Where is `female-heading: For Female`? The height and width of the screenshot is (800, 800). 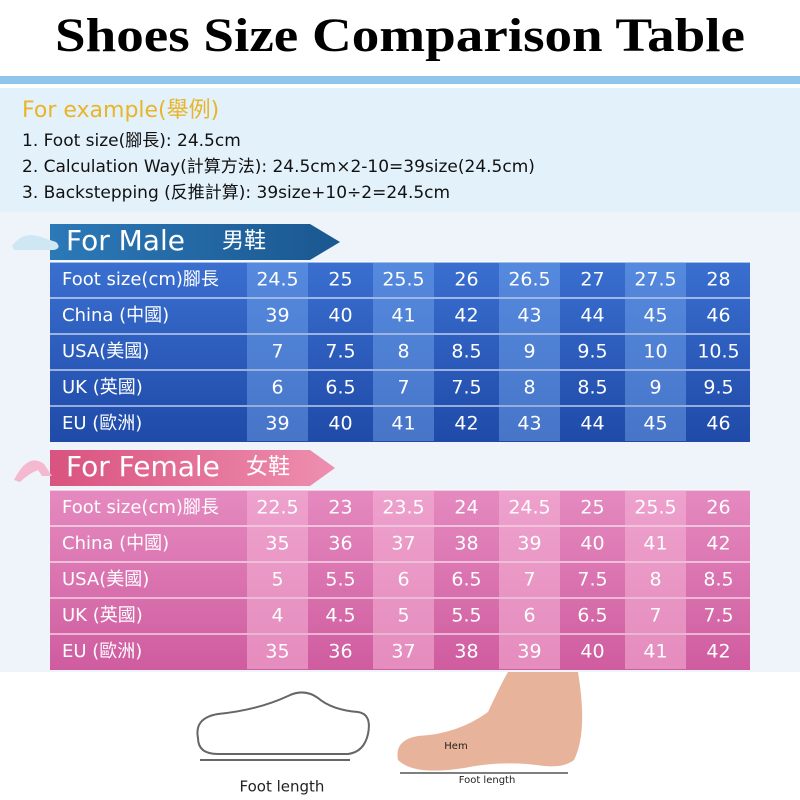 female-heading: For Female is located at coordinates (143, 466).